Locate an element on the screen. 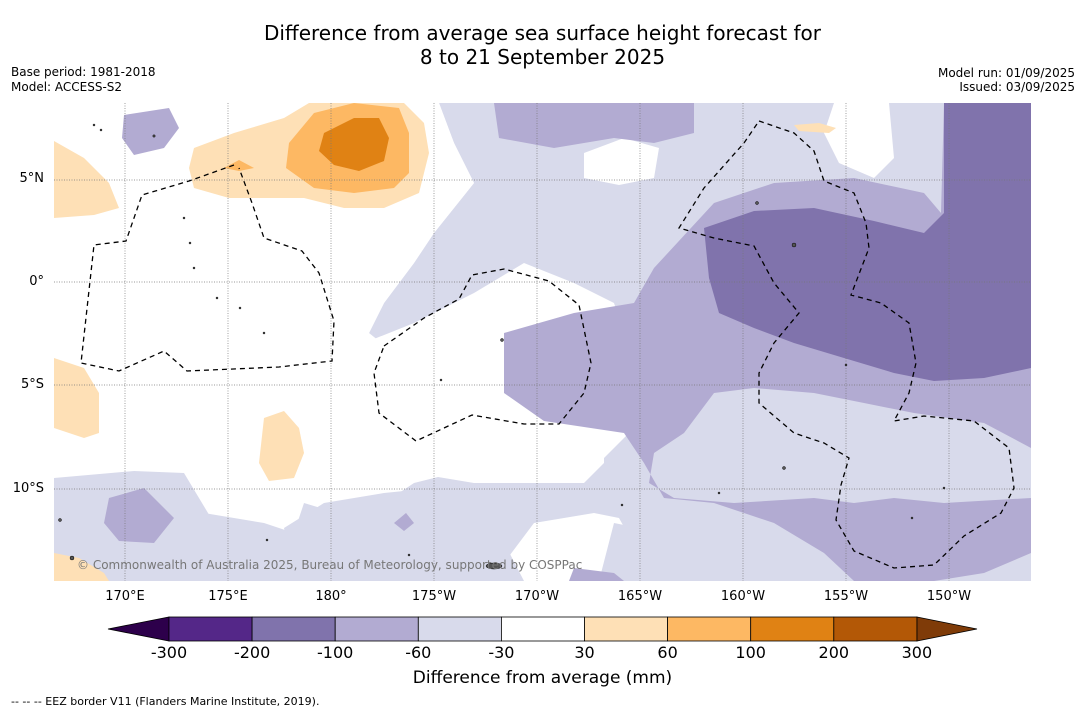  meta-right: Model run: 01/09/2025 Issued: 03/09/2025 is located at coordinates (1006, 80).